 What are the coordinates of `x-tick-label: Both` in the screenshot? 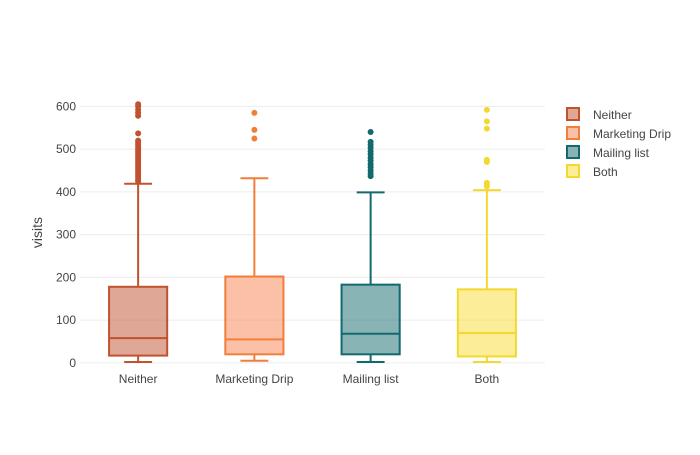 It's located at (487, 379).